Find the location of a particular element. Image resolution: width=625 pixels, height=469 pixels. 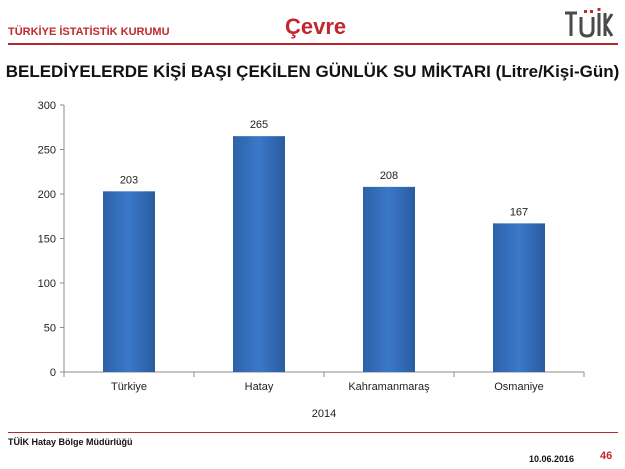

header-divider is located at coordinates (313, 44).